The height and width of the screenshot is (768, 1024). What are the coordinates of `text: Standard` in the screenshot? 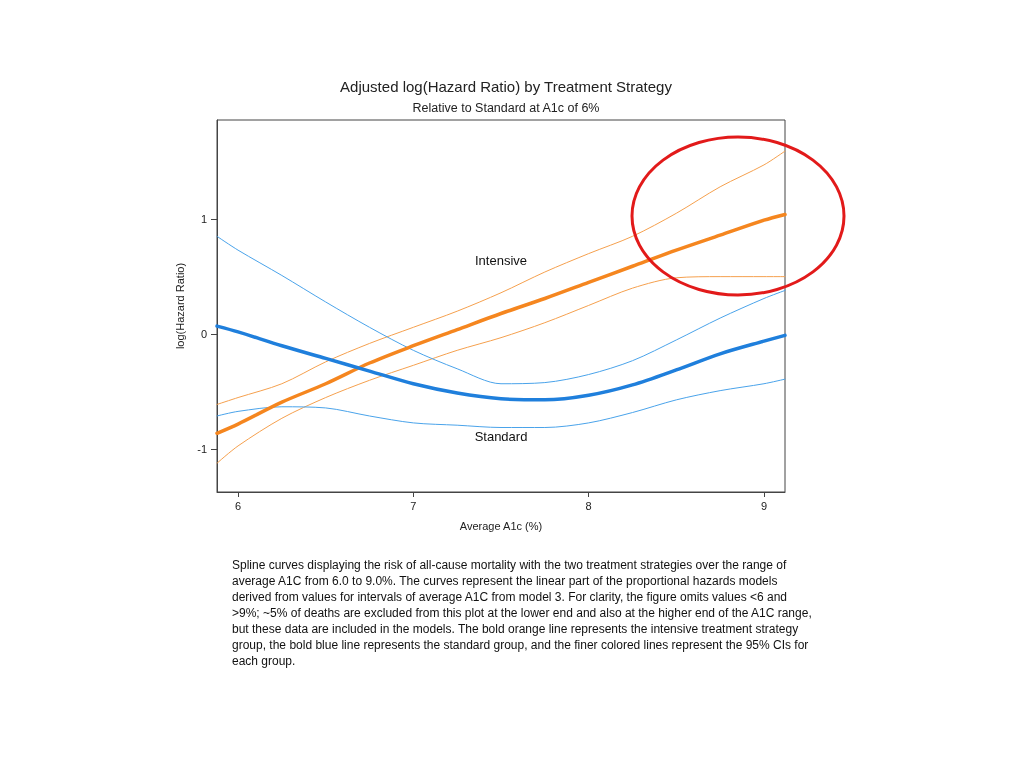 It's located at (501, 437).